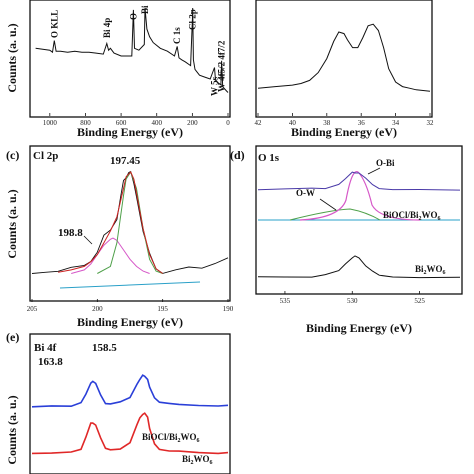 This screenshot has height=474, width=474. I want to click on panel-a-survey-line, so click(132, 50).